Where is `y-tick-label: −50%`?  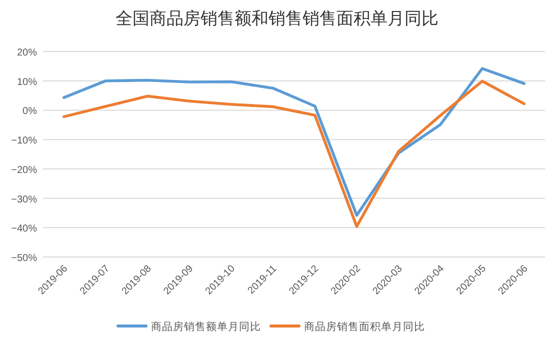
y-tick-label: −50% is located at coordinates (24, 258).